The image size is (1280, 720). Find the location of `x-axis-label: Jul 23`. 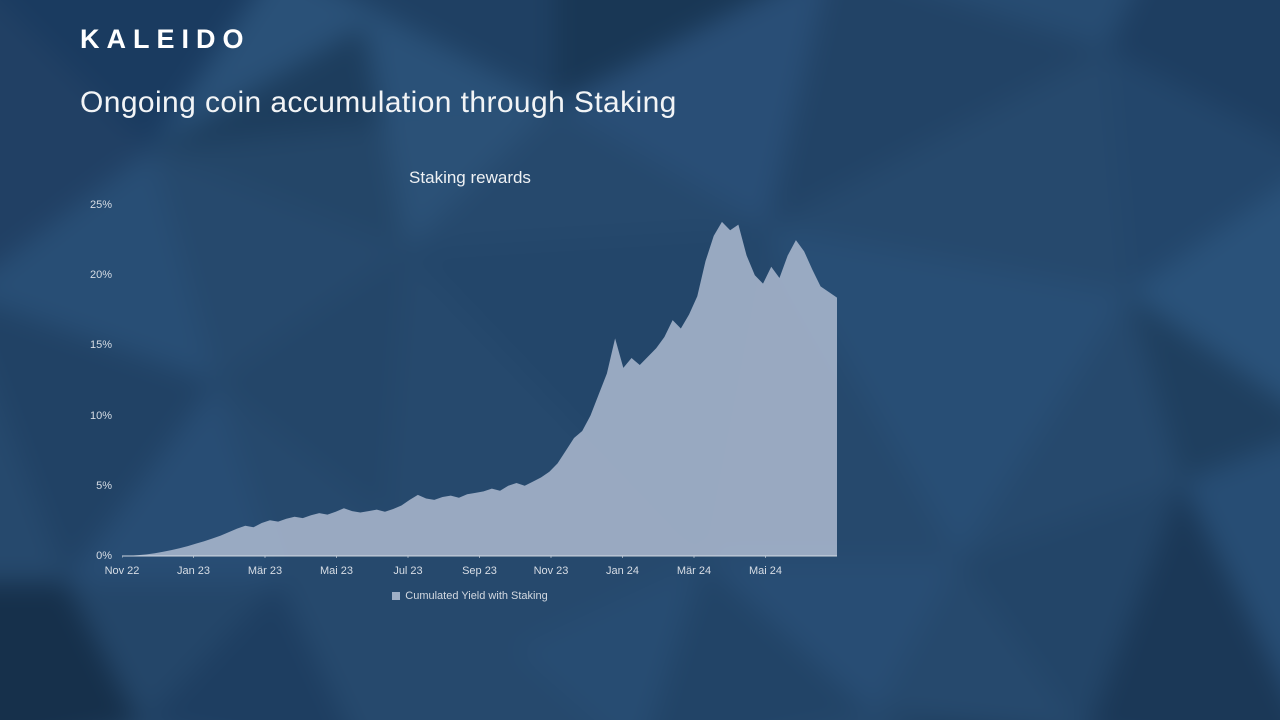

x-axis-label: Jul 23 is located at coordinates (408, 571).